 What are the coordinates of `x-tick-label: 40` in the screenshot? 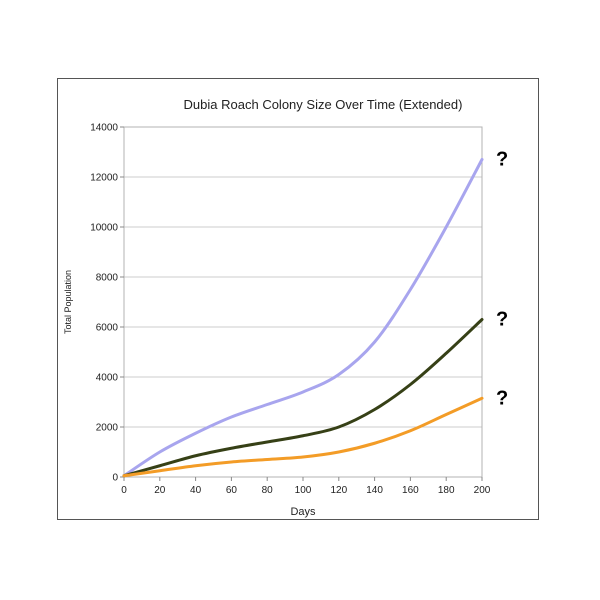 It's located at (196, 490).